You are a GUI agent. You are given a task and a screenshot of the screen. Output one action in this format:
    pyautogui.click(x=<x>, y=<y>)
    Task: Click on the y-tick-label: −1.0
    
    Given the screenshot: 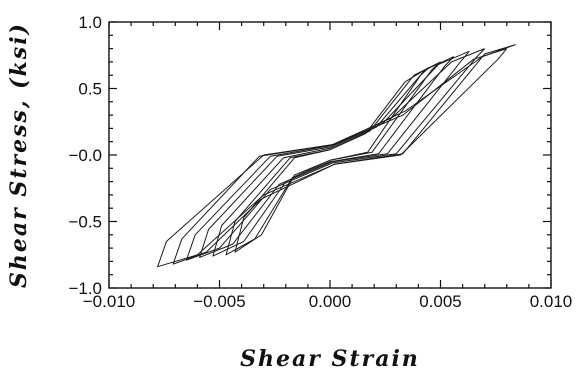 What is the action you would take?
    pyautogui.click(x=85, y=288)
    